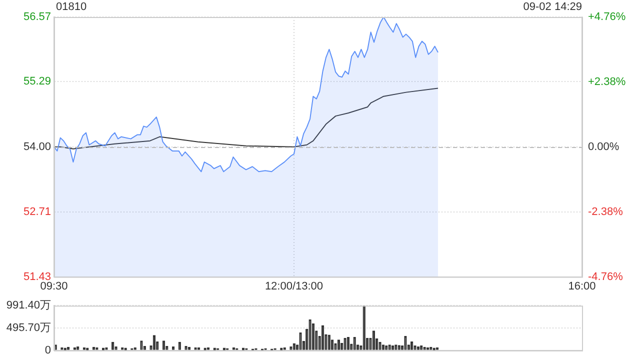  What do you see at coordinates (552, 7) in the screenshot?
I see `text: 09-02 14:29` at bounding box center [552, 7].